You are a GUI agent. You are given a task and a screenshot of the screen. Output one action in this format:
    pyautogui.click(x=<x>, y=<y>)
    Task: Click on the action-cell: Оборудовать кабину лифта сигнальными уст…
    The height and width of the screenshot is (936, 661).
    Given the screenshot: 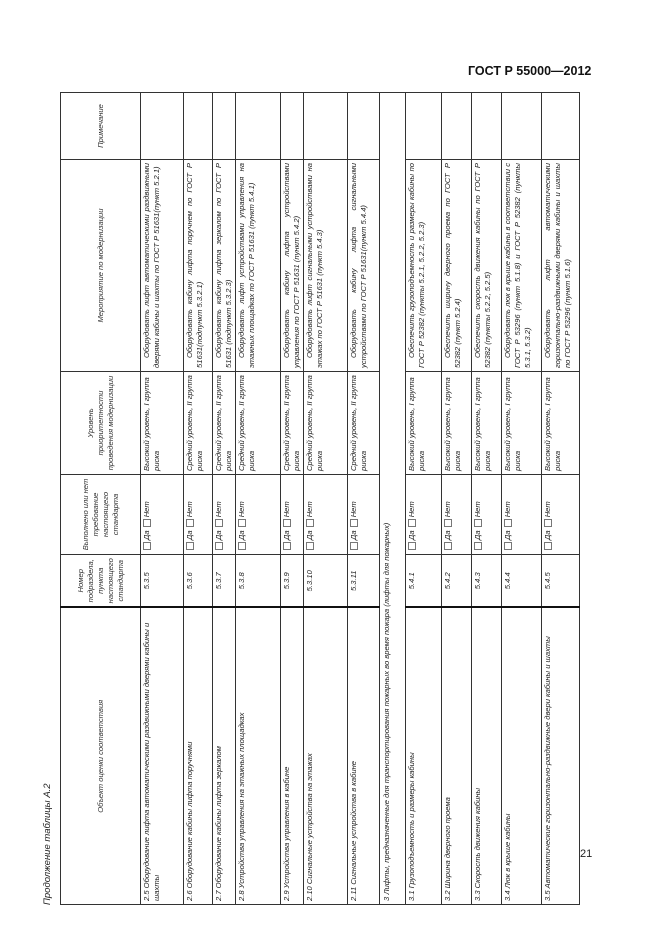 What is the action you would take?
    pyautogui.click(x=363, y=265)
    